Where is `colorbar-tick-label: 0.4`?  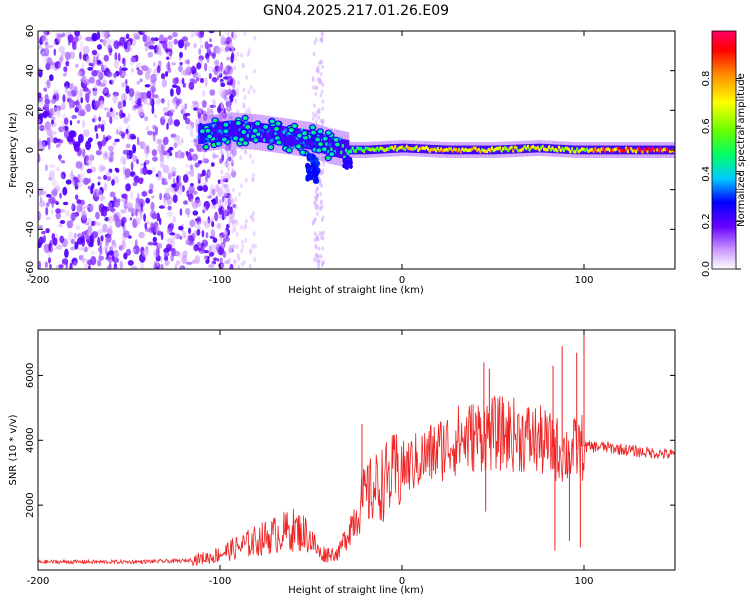
colorbar-tick-label: 0.4 is located at coordinates (706, 174).